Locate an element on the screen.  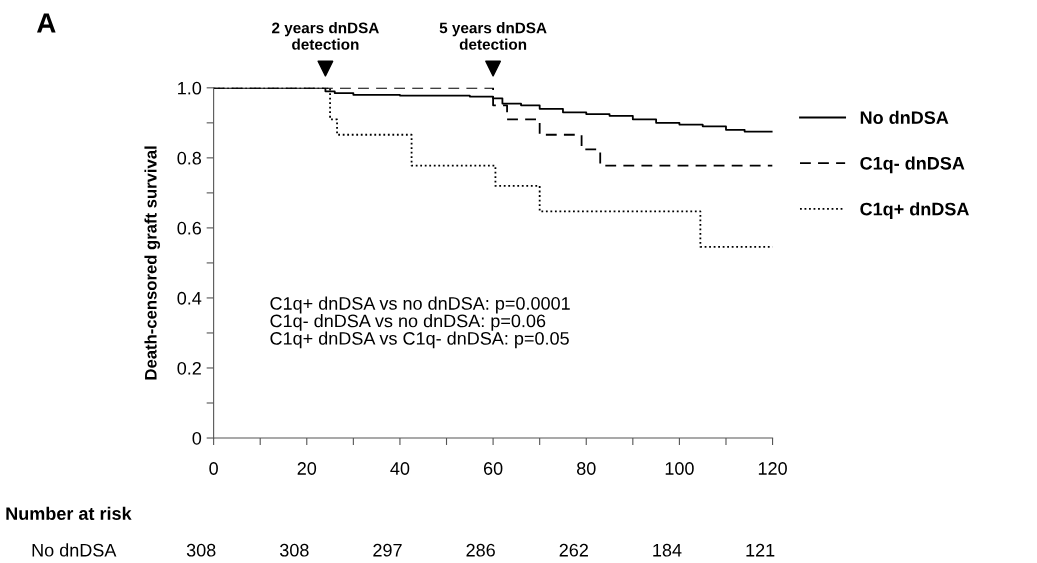
x-tick-label: 120 is located at coordinates (772, 468).